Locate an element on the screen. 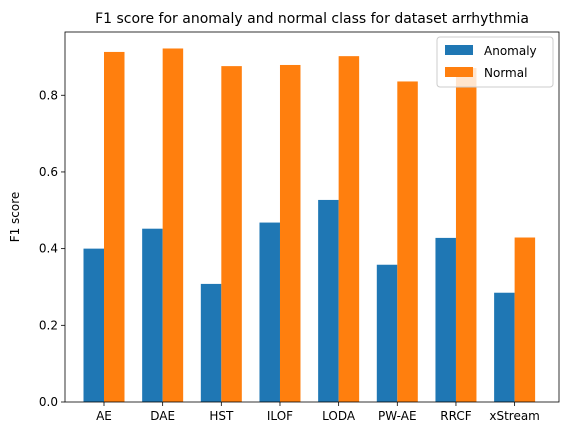 The width and height of the screenshot is (576, 439). bar-normal-rrcf is located at coordinates (466, 235).